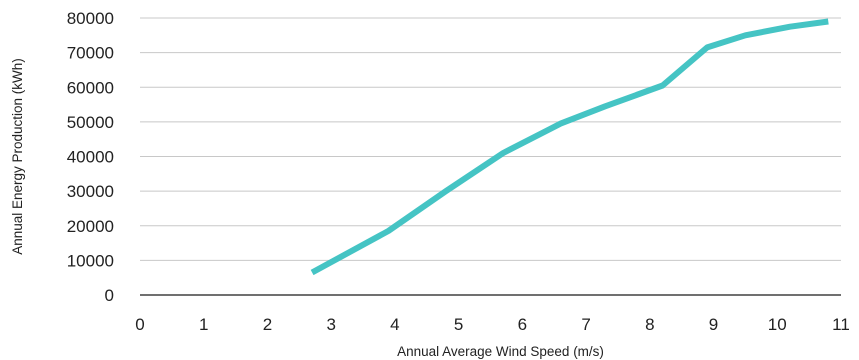  I want to click on x-tick-label: 8, so click(649, 324).